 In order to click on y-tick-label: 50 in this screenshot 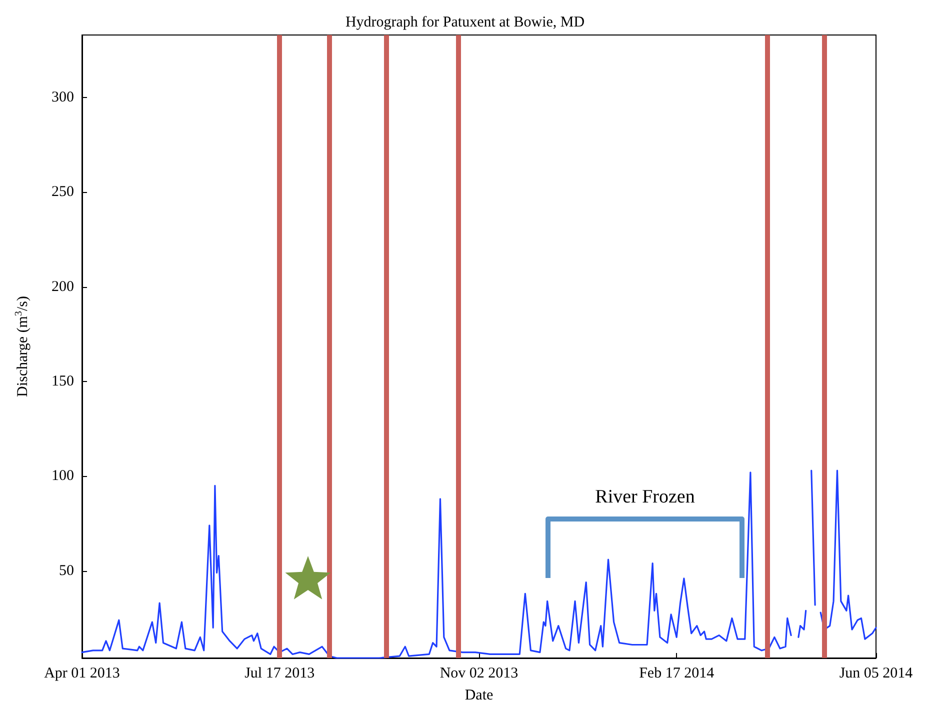, I will do `click(66, 570)`.